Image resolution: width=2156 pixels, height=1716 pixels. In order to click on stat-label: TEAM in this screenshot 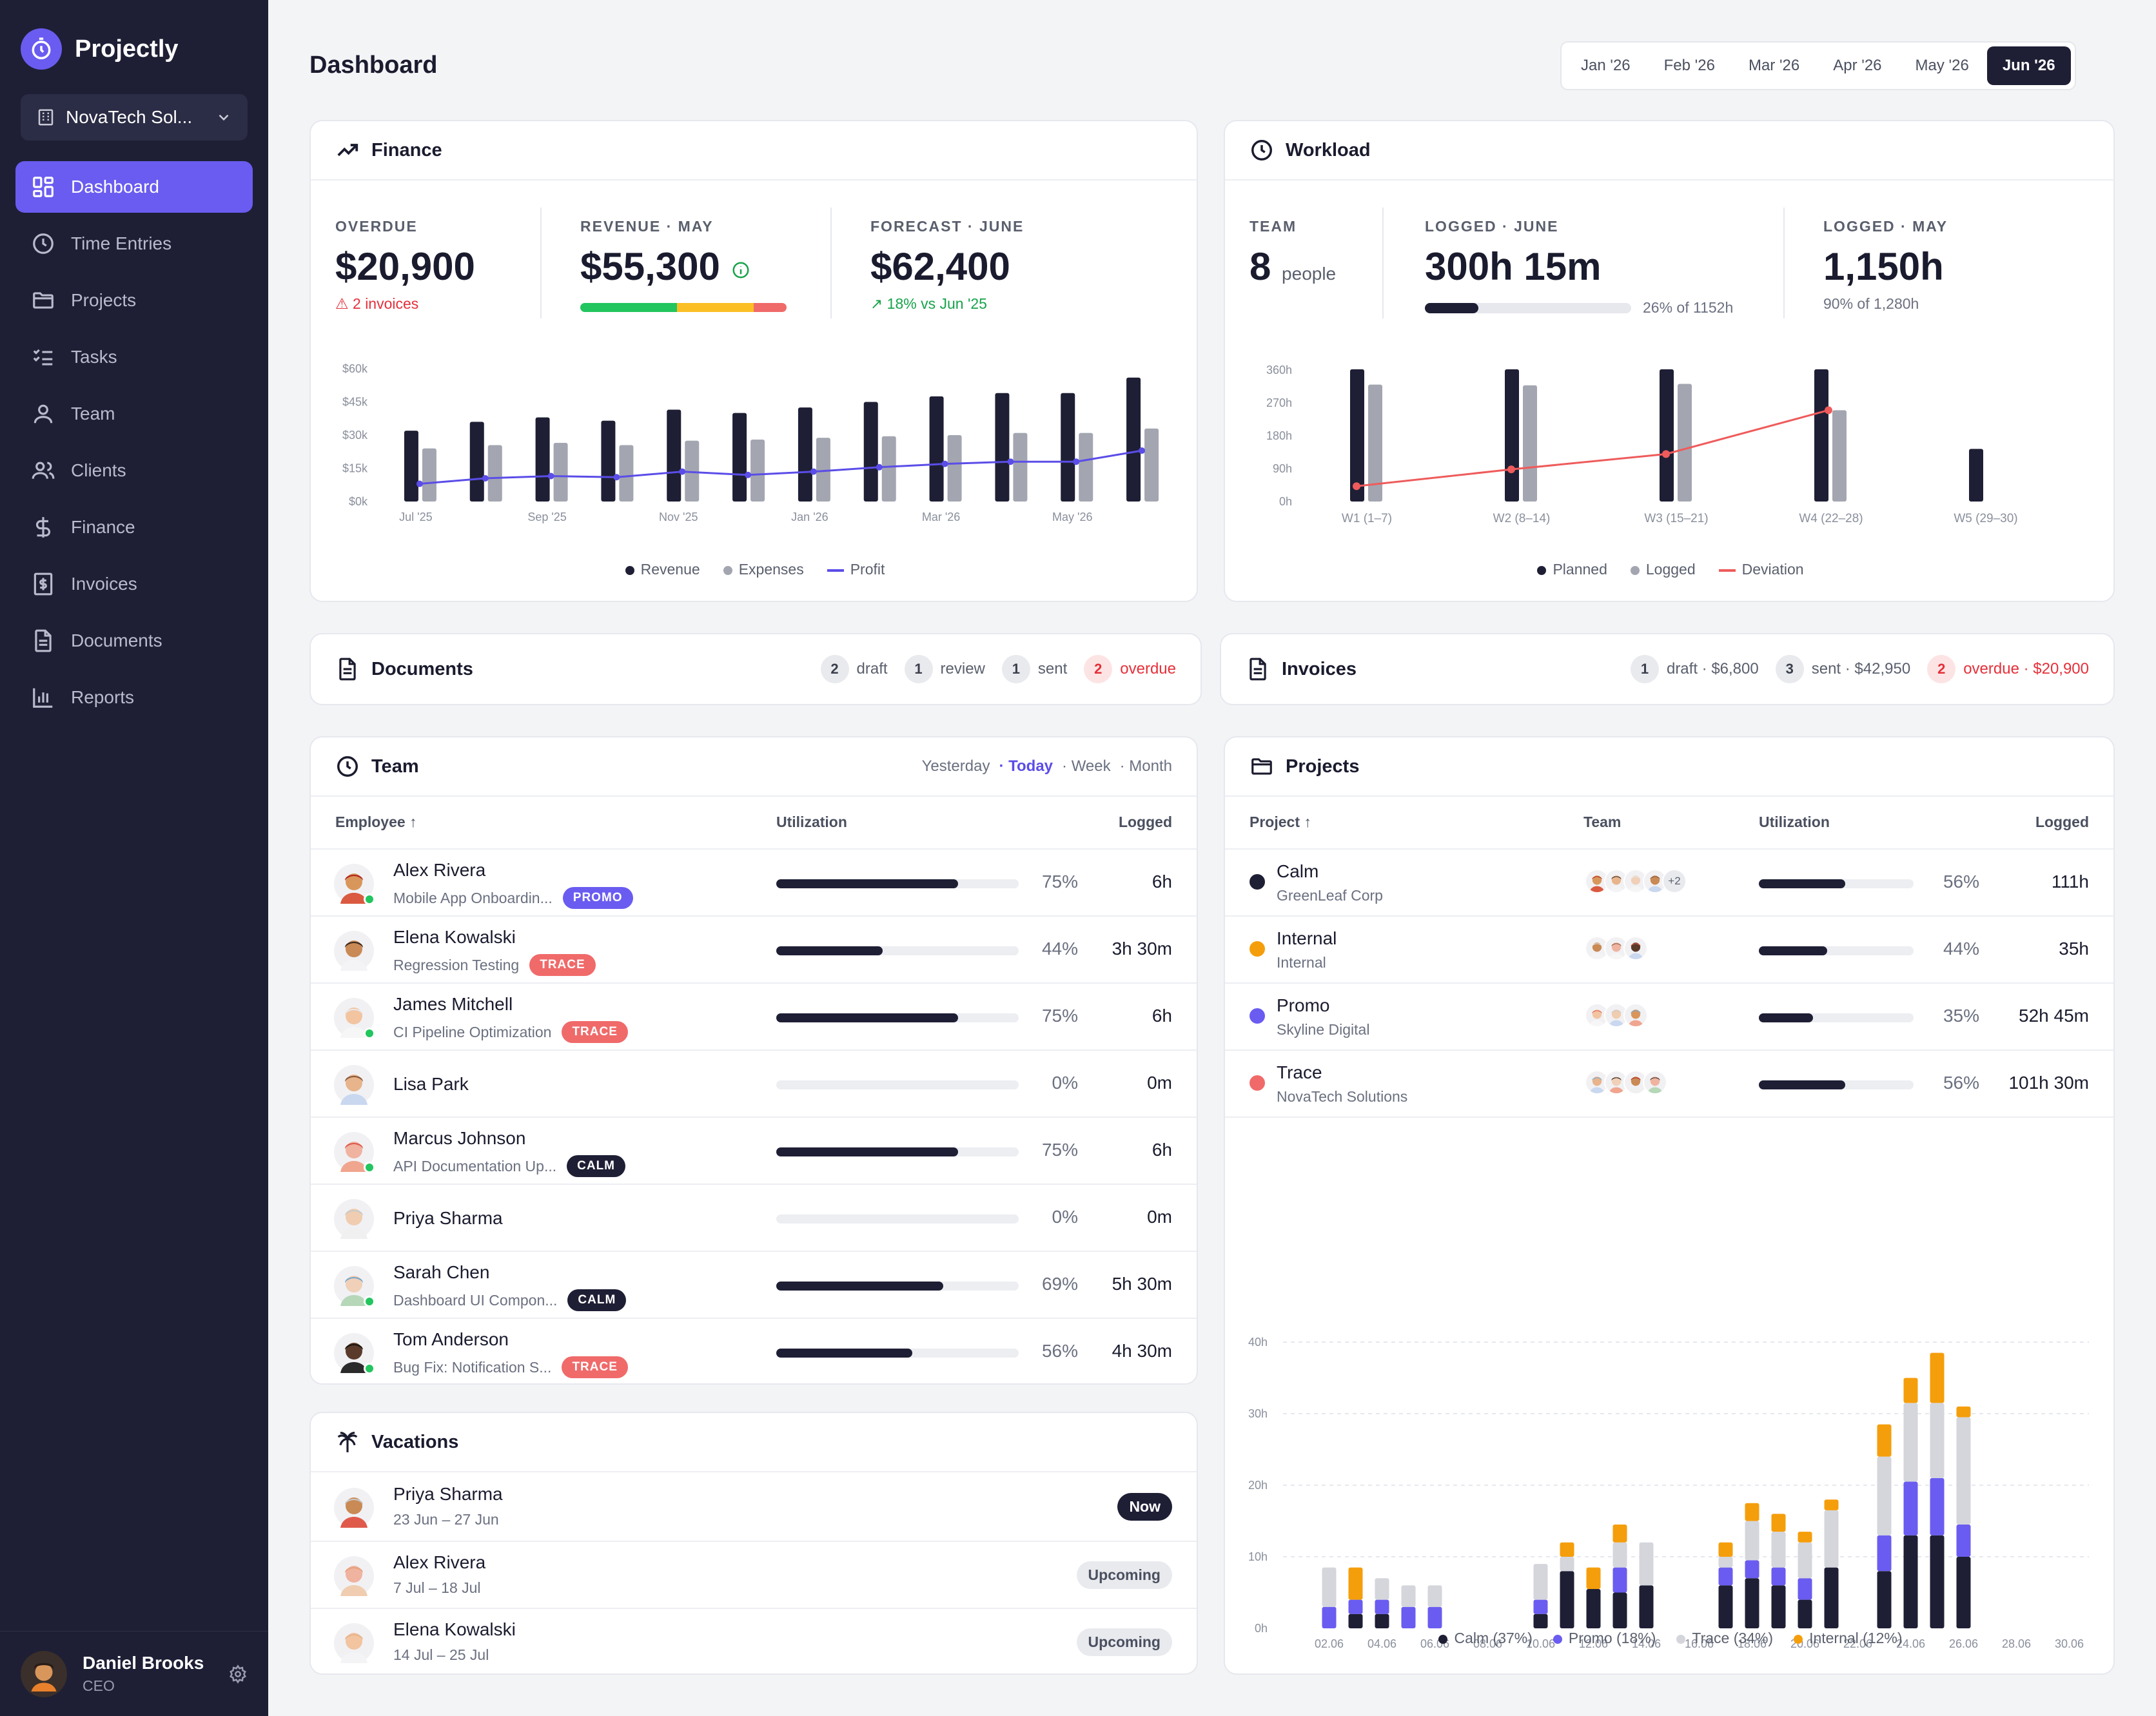, I will do `click(1273, 226)`.